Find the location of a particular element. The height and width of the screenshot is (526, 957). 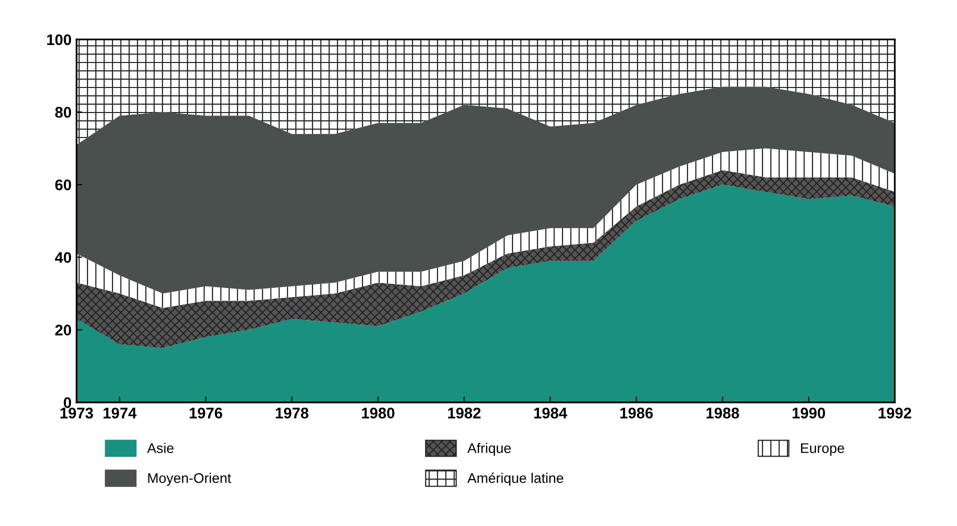

x-tick-label: 1986 is located at coordinates (636, 413).